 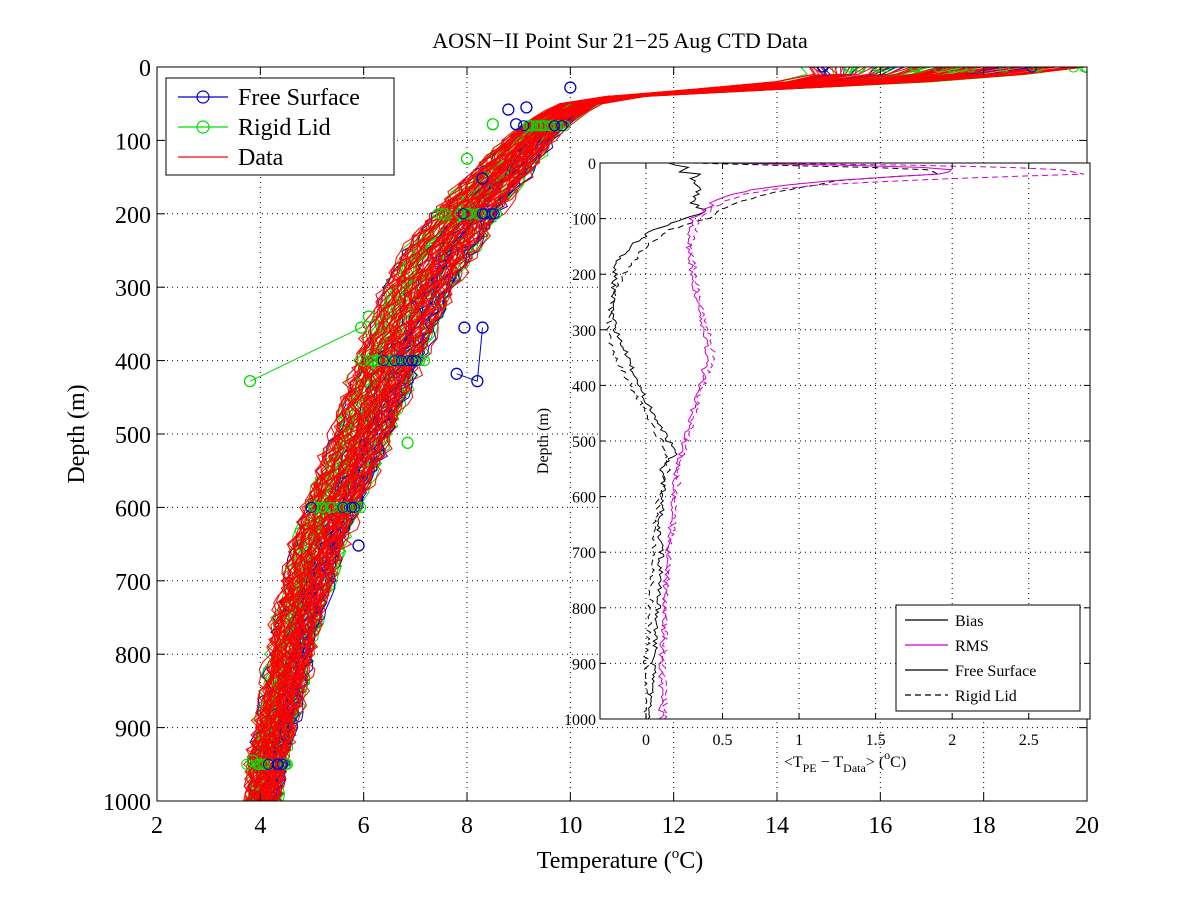 I want to click on inset-y-axis-label: Depth (m), so click(x=543, y=441).